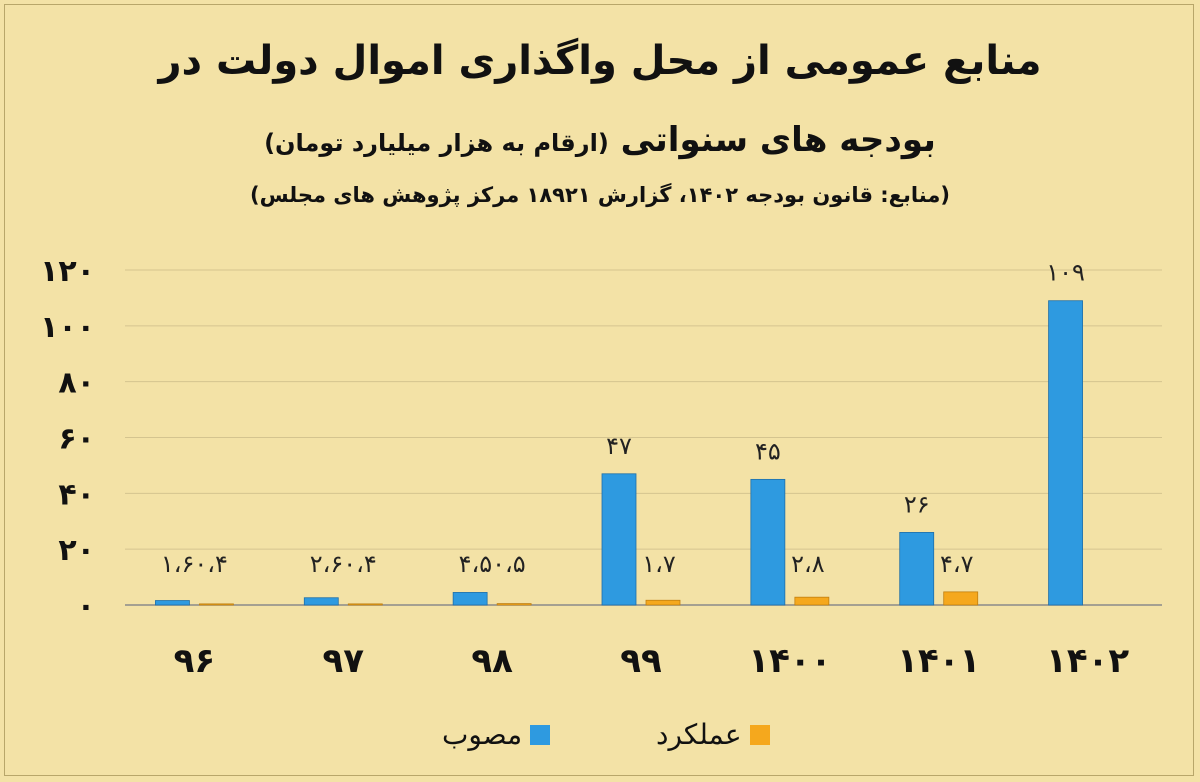  What do you see at coordinates (492, 564) in the screenshot?
I see `data-label-combined: ۴،۵۰،۵` at bounding box center [492, 564].